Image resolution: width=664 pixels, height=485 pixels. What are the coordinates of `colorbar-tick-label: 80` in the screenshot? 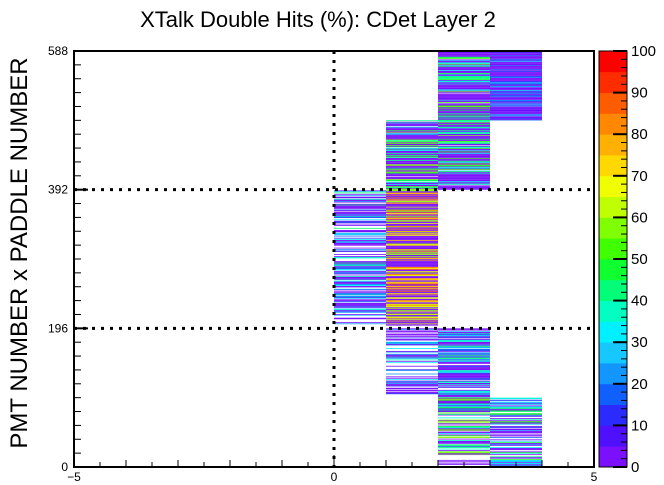 It's located at (639, 134).